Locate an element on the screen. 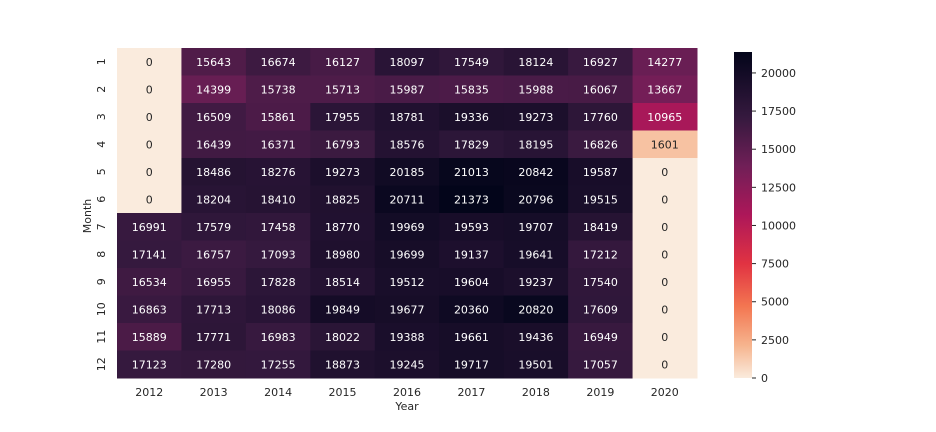  cell-value-label: 16983 is located at coordinates (278, 337).